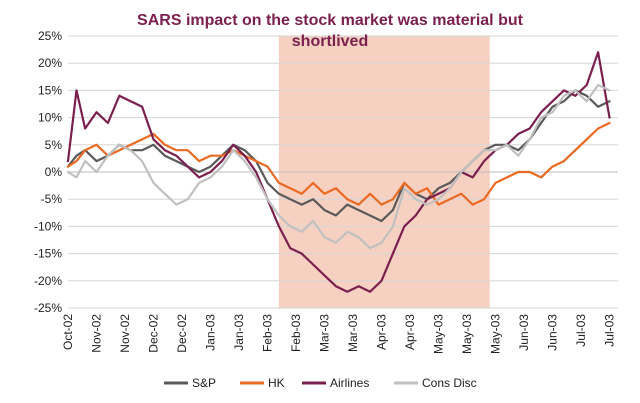 The height and width of the screenshot is (403, 640). What do you see at coordinates (204, 383) in the screenshot?
I see `legend-label-s-p: S&P` at bounding box center [204, 383].